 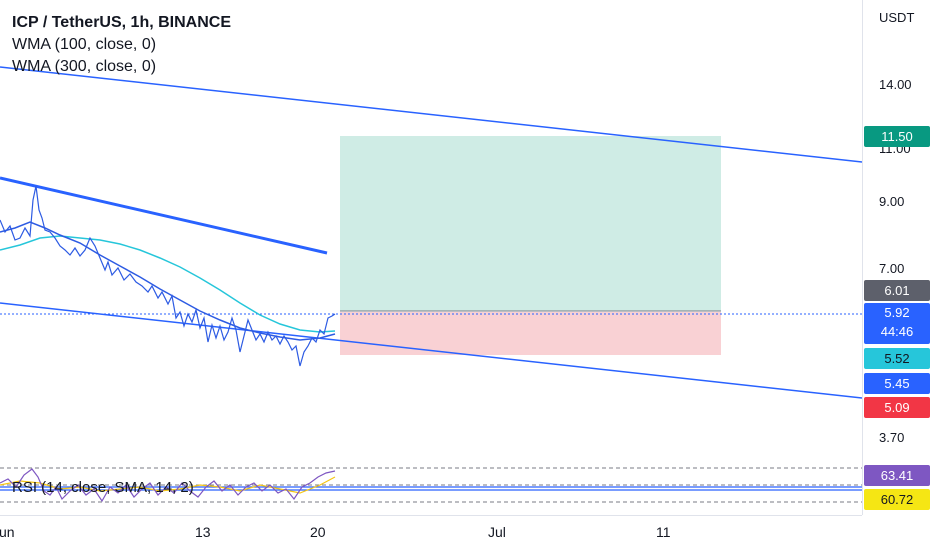 I want to click on wma-price-tag: 6.01, so click(x=897, y=290).